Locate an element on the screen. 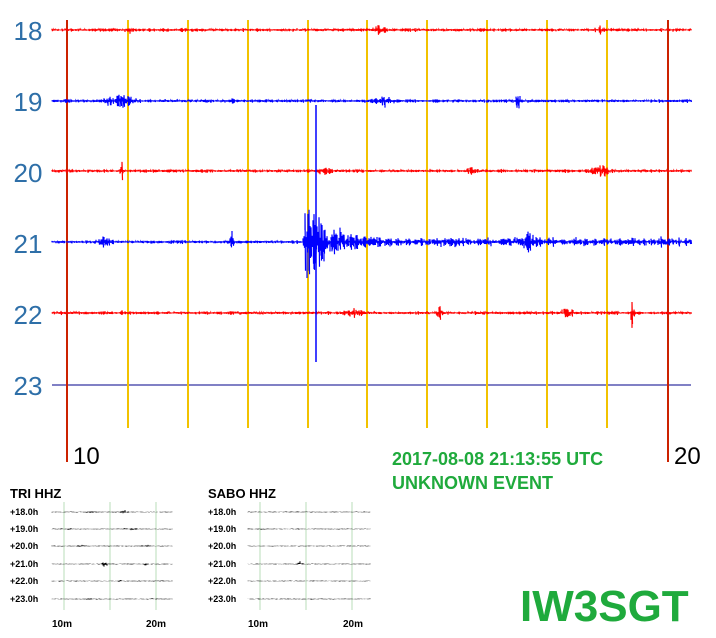 This screenshot has height=638, width=716. mini-helicorder-title-tri: TRI HHZ is located at coordinates (36, 493).